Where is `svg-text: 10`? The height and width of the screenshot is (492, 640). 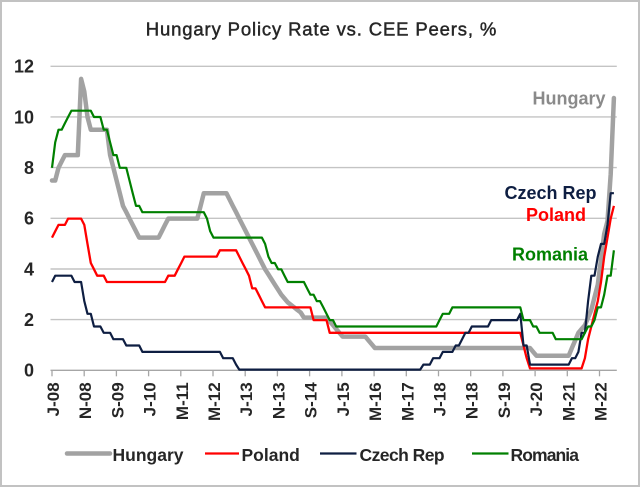
svg-text: 10 is located at coordinates (24, 117).